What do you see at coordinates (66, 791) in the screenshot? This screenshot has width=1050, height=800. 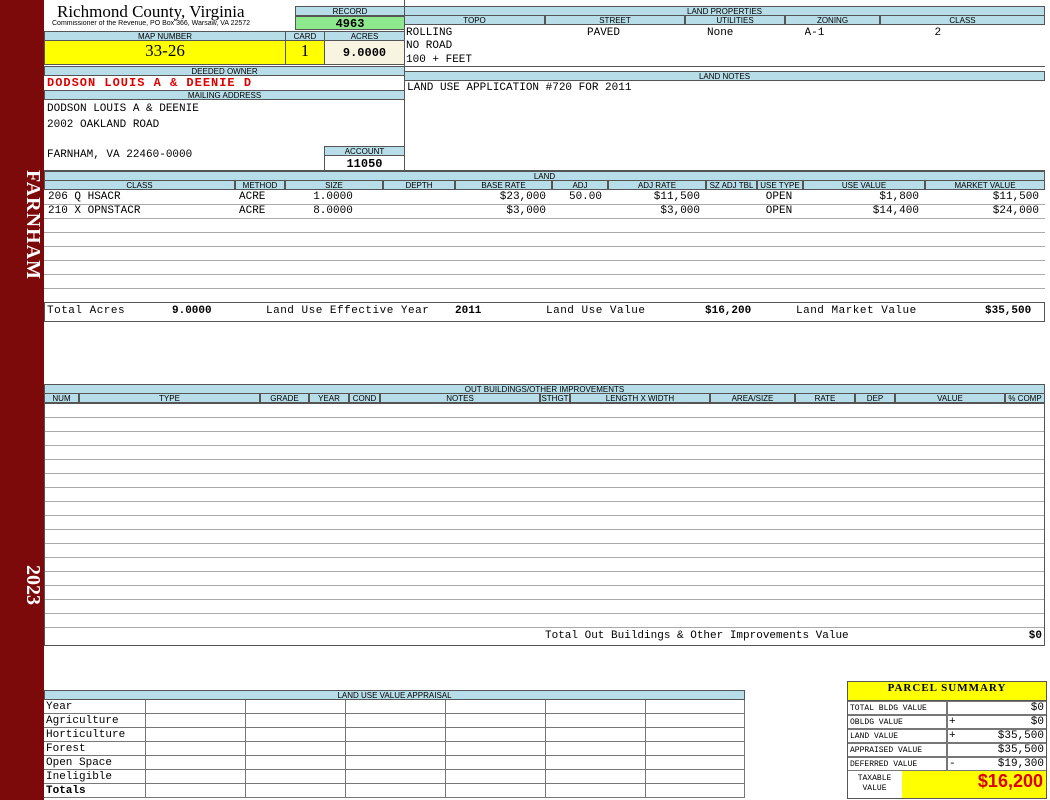 I see `land-use-row: Totals` at bounding box center [66, 791].